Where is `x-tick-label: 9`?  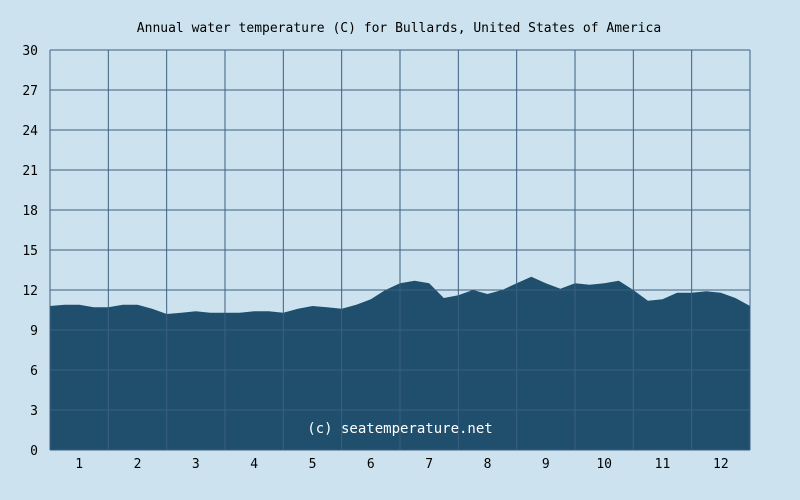 x-tick-label: 9 is located at coordinates (546, 464).